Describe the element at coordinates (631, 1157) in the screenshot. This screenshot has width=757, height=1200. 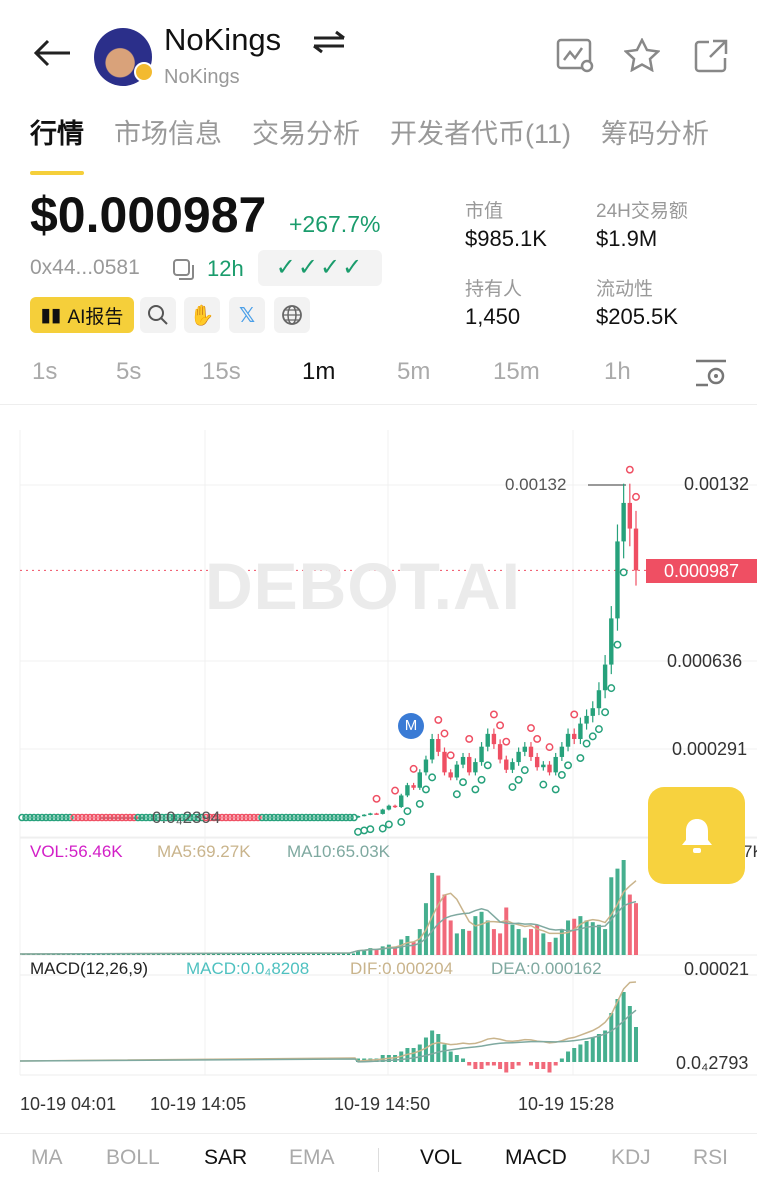
I see `indicator-kdj: KDJ` at that location.